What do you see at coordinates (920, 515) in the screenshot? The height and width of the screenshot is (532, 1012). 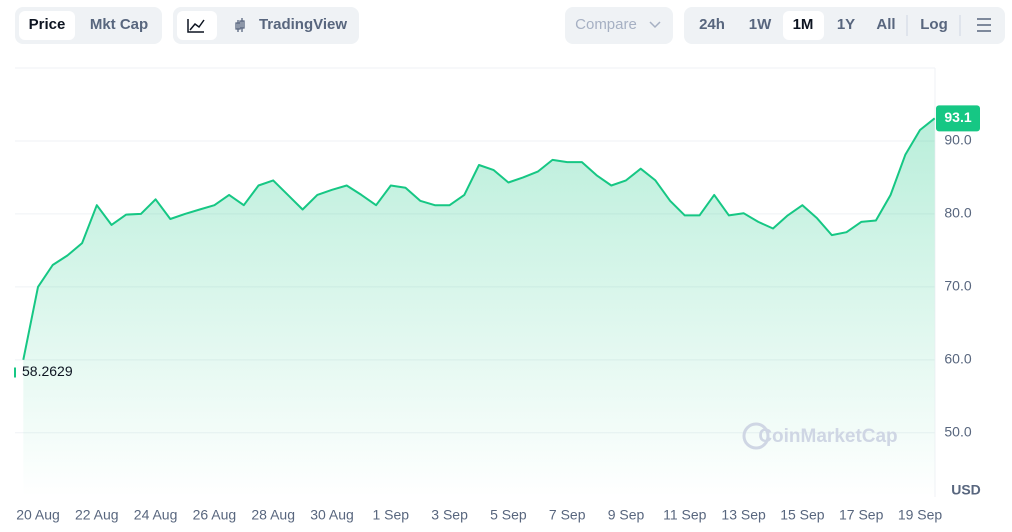 I see `x-tick-label: 19 Sep` at bounding box center [920, 515].